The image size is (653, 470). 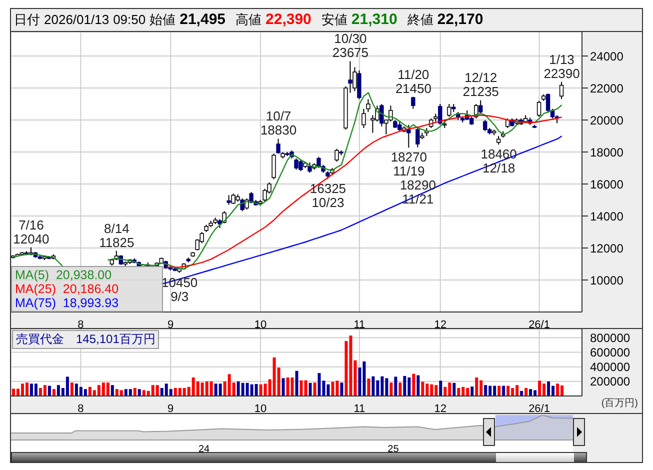 I want to click on annotation: 16325 10/23, so click(x=328, y=195).